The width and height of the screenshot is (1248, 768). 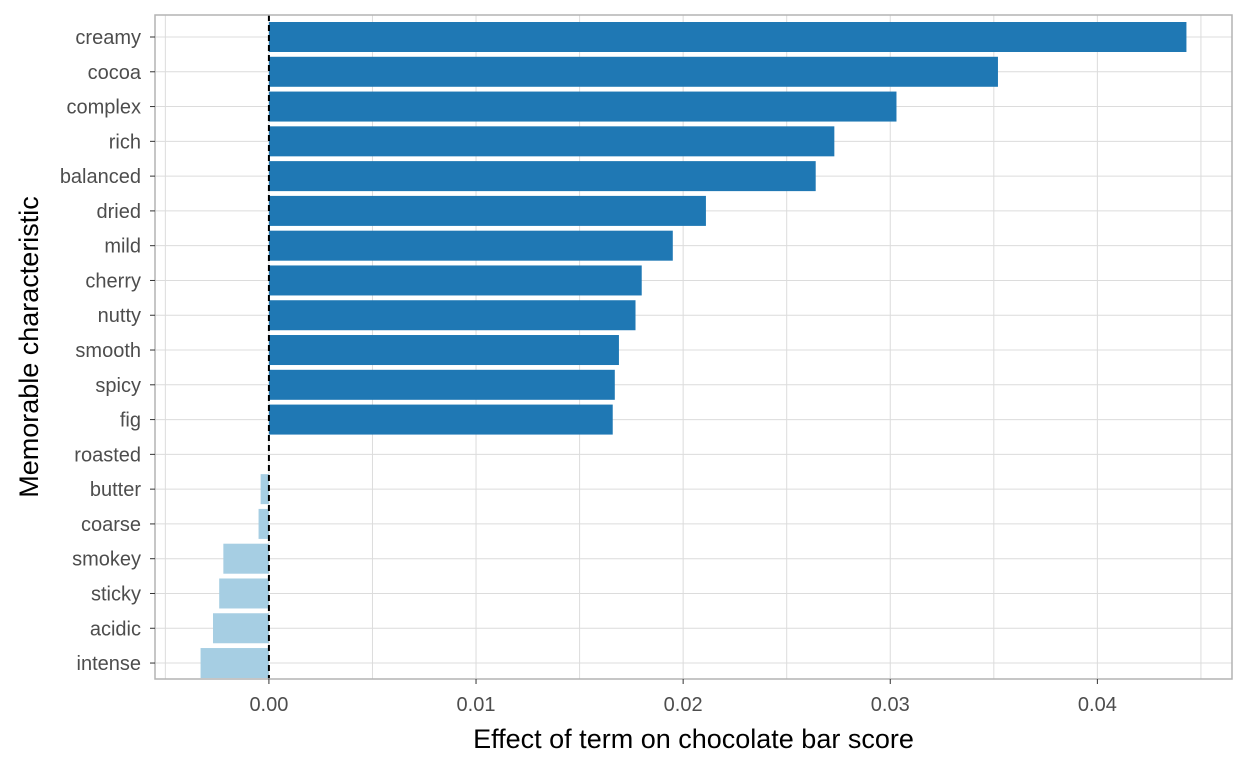 What do you see at coordinates (487, 210) in the screenshot?
I see `bar-dried` at bounding box center [487, 210].